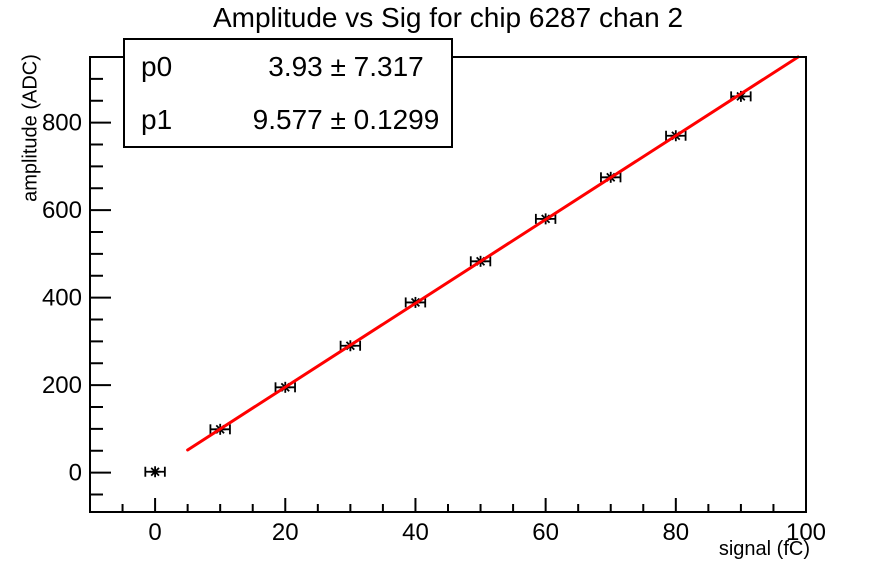 The height and width of the screenshot is (572, 896). What do you see at coordinates (75, 473) in the screenshot?
I see `y-tick-label: 0` at bounding box center [75, 473].